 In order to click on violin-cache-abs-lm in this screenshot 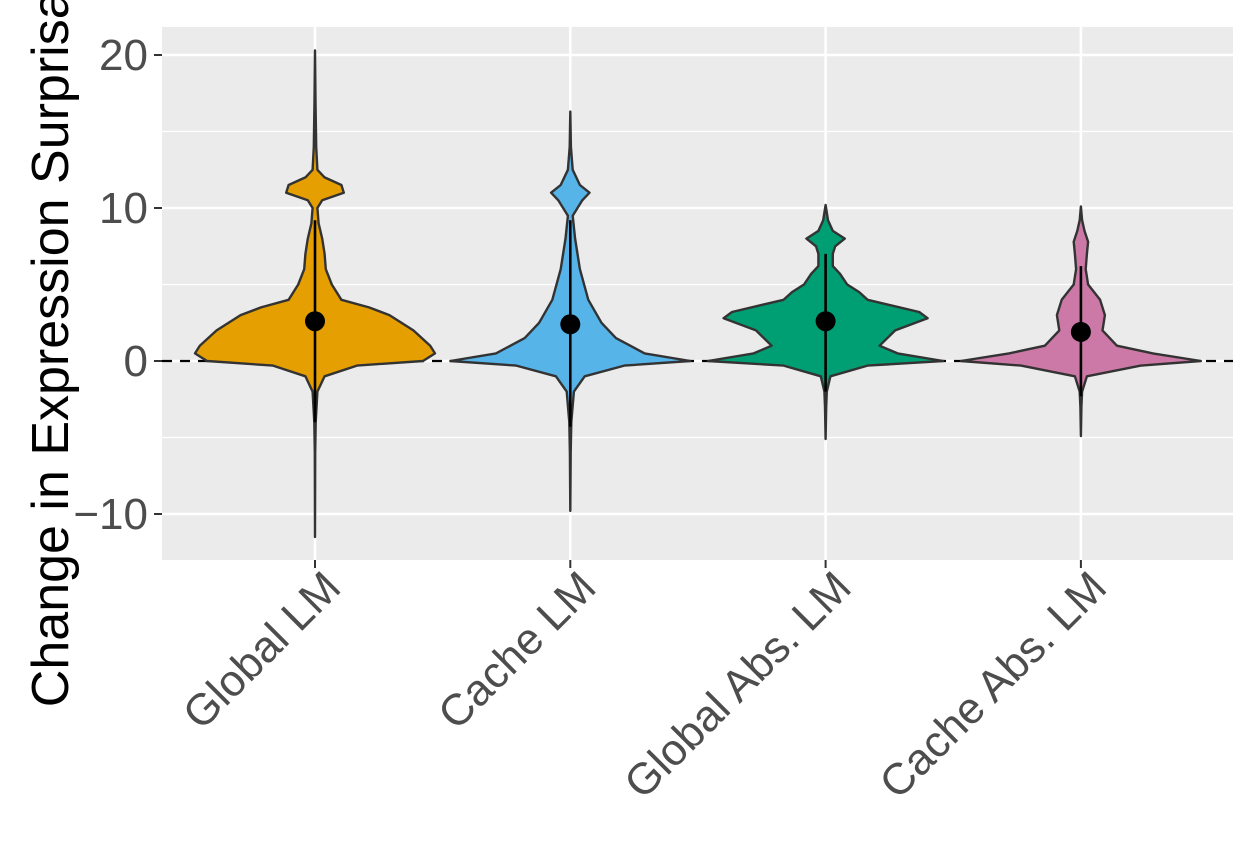, I will do `click(1081, 321)`.